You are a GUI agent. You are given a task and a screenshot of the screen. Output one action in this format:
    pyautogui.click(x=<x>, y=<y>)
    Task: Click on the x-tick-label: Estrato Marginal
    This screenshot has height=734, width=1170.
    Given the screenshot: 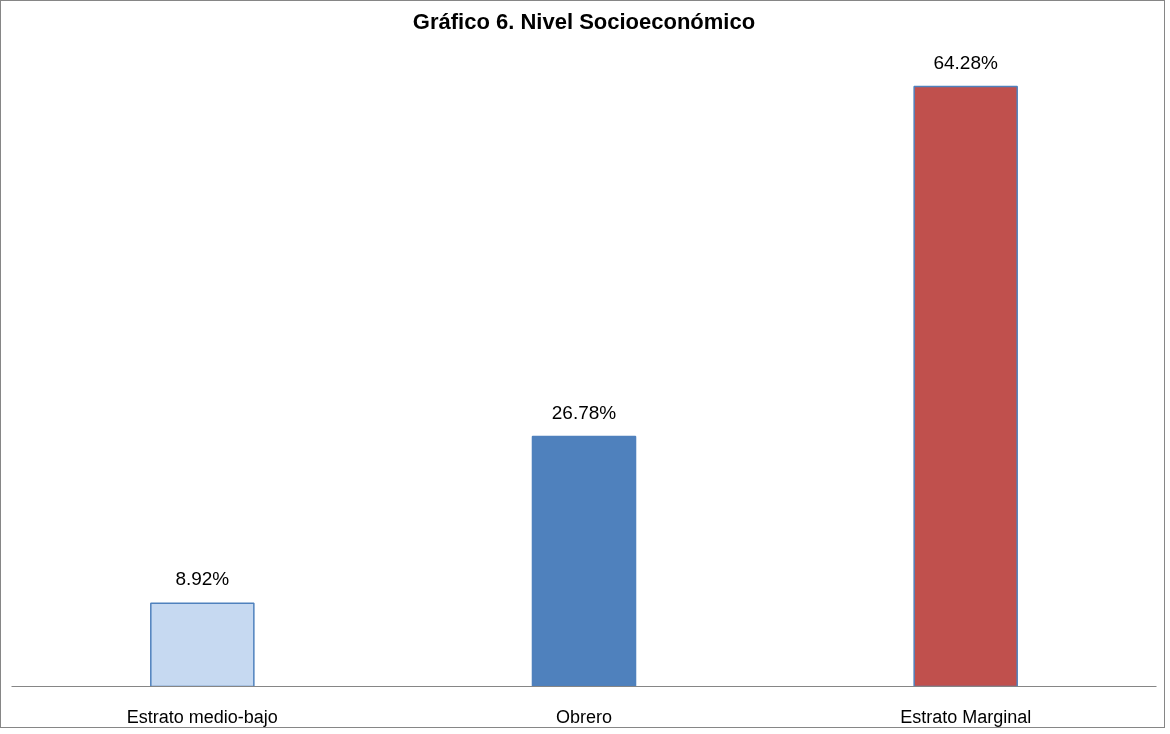 What is the action you would take?
    pyautogui.click(x=966, y=716)
    